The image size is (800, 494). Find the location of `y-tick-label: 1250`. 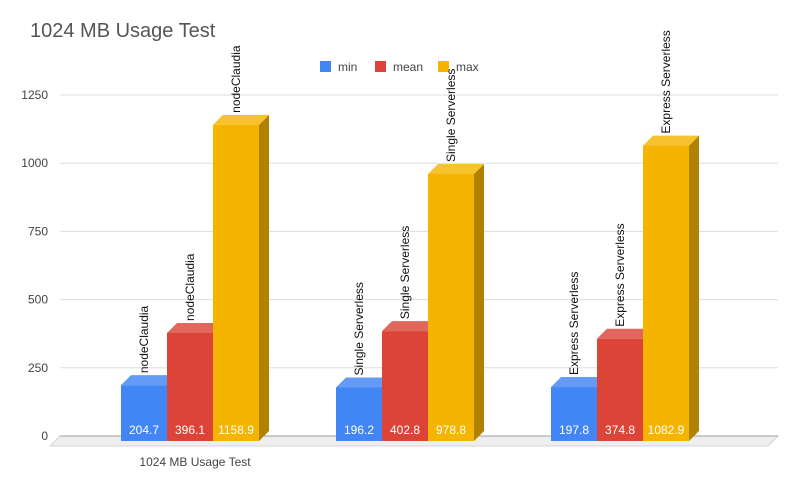

y-tick-label: 1250 is located at coordinates (34, 95).